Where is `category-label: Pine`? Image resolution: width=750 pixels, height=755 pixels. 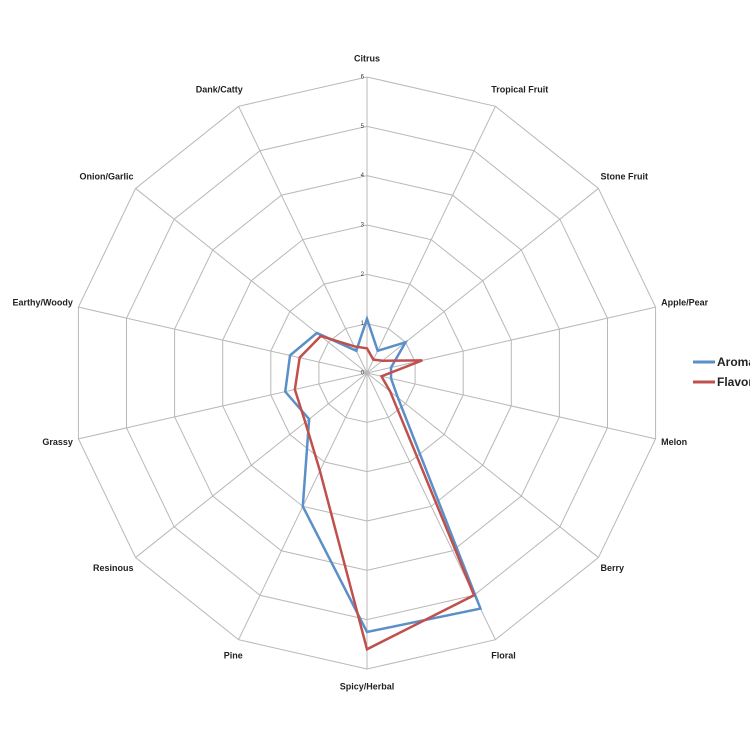 category-label: Pine is located at coordinates (233, 655).